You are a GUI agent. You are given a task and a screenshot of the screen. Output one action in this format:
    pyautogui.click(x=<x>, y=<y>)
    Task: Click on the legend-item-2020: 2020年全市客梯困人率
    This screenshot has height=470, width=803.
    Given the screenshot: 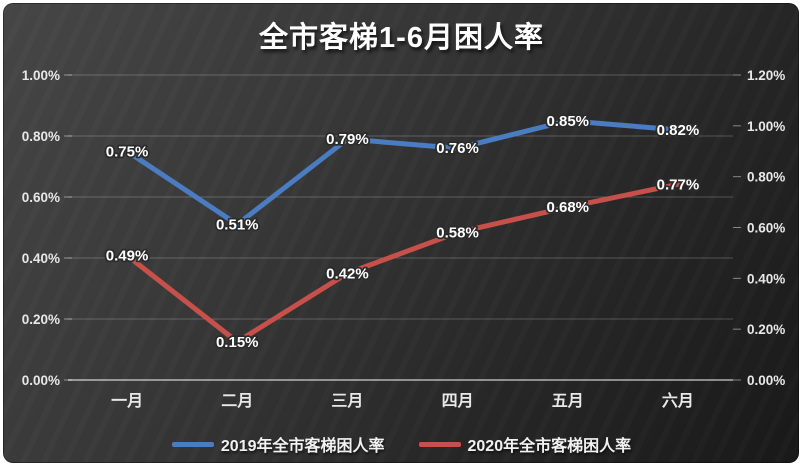 What is the action you would take?
    pyautogui.click(x=525, y=444)
    